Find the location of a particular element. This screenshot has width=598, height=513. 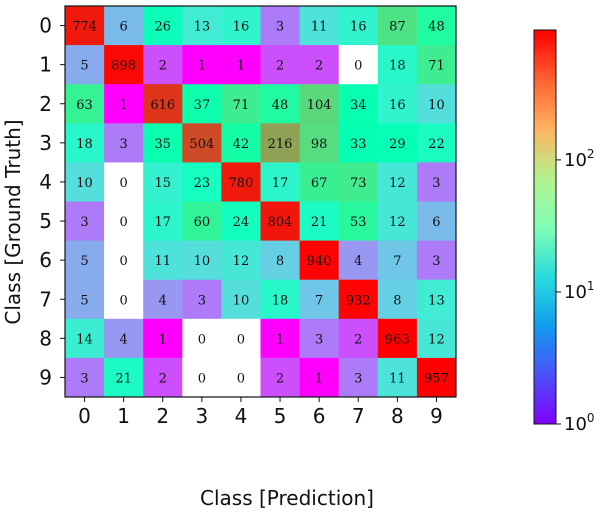

x-axis-ticks: 0 1 2 3 4 5 6 7 8 9 is located at coordinates (260, 412).